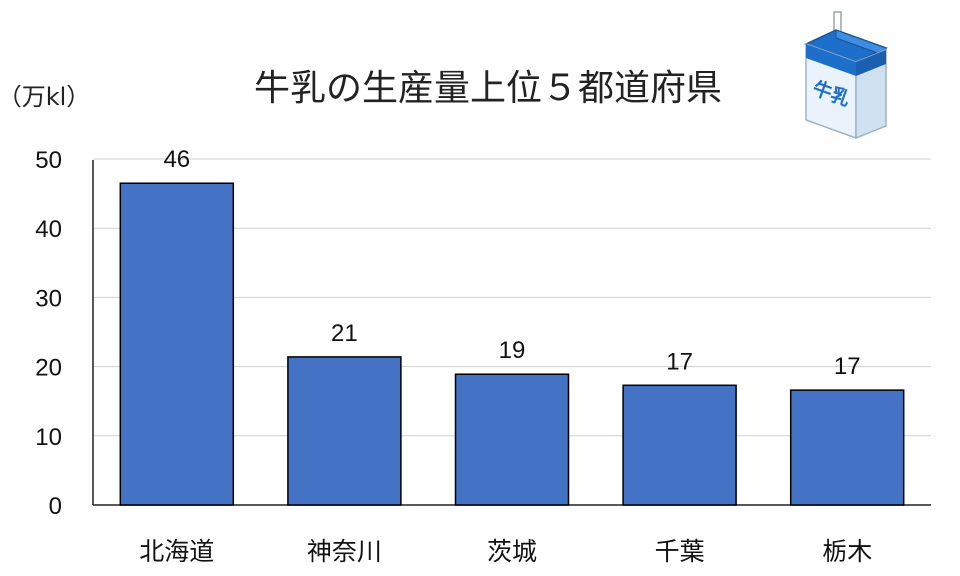 This screenshot has height=576, width=960. Describe the element at coordinates (48, 368) in the screenshot. I see `y-tick-label: 20` at that location.